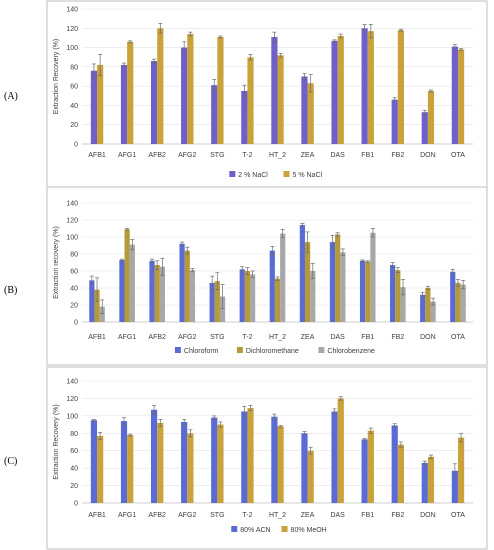 The image size is (494, 550). What do you see at coordinates (367, 515) in the screenshot?
I see `x-tick-label: FB1` at bounding box center [367, 515].